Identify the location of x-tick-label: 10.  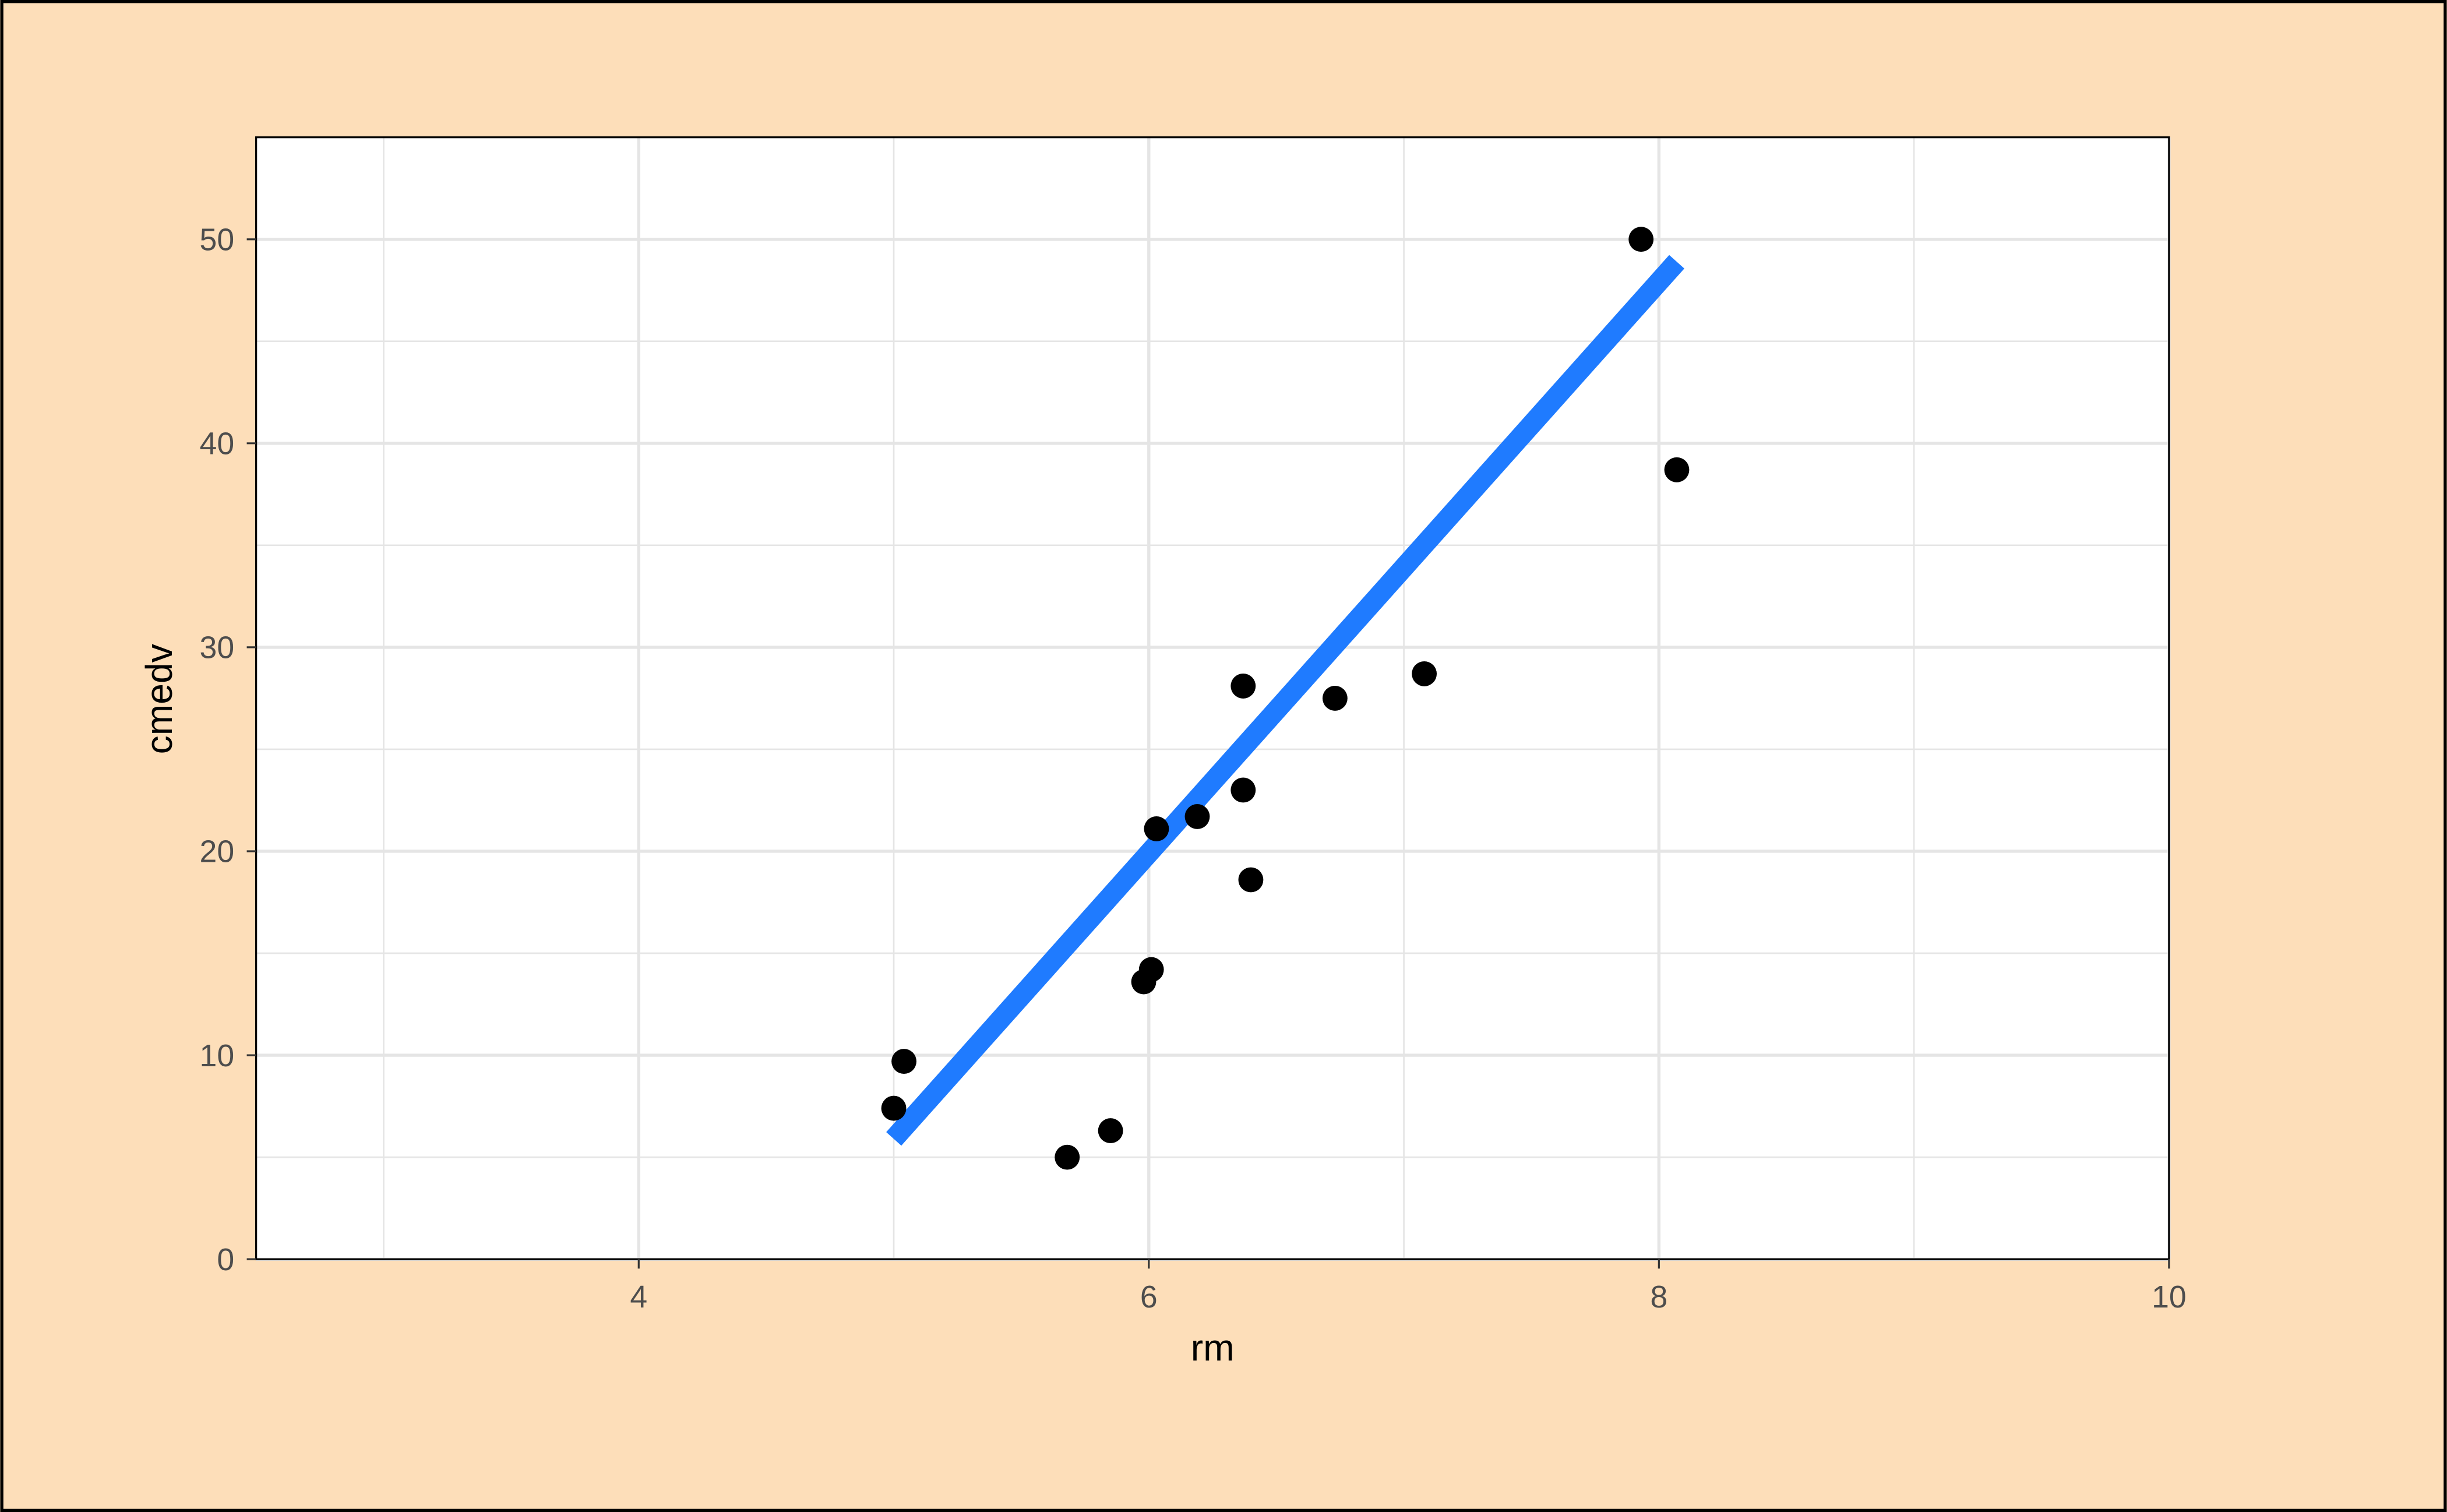
(2169, 1297).